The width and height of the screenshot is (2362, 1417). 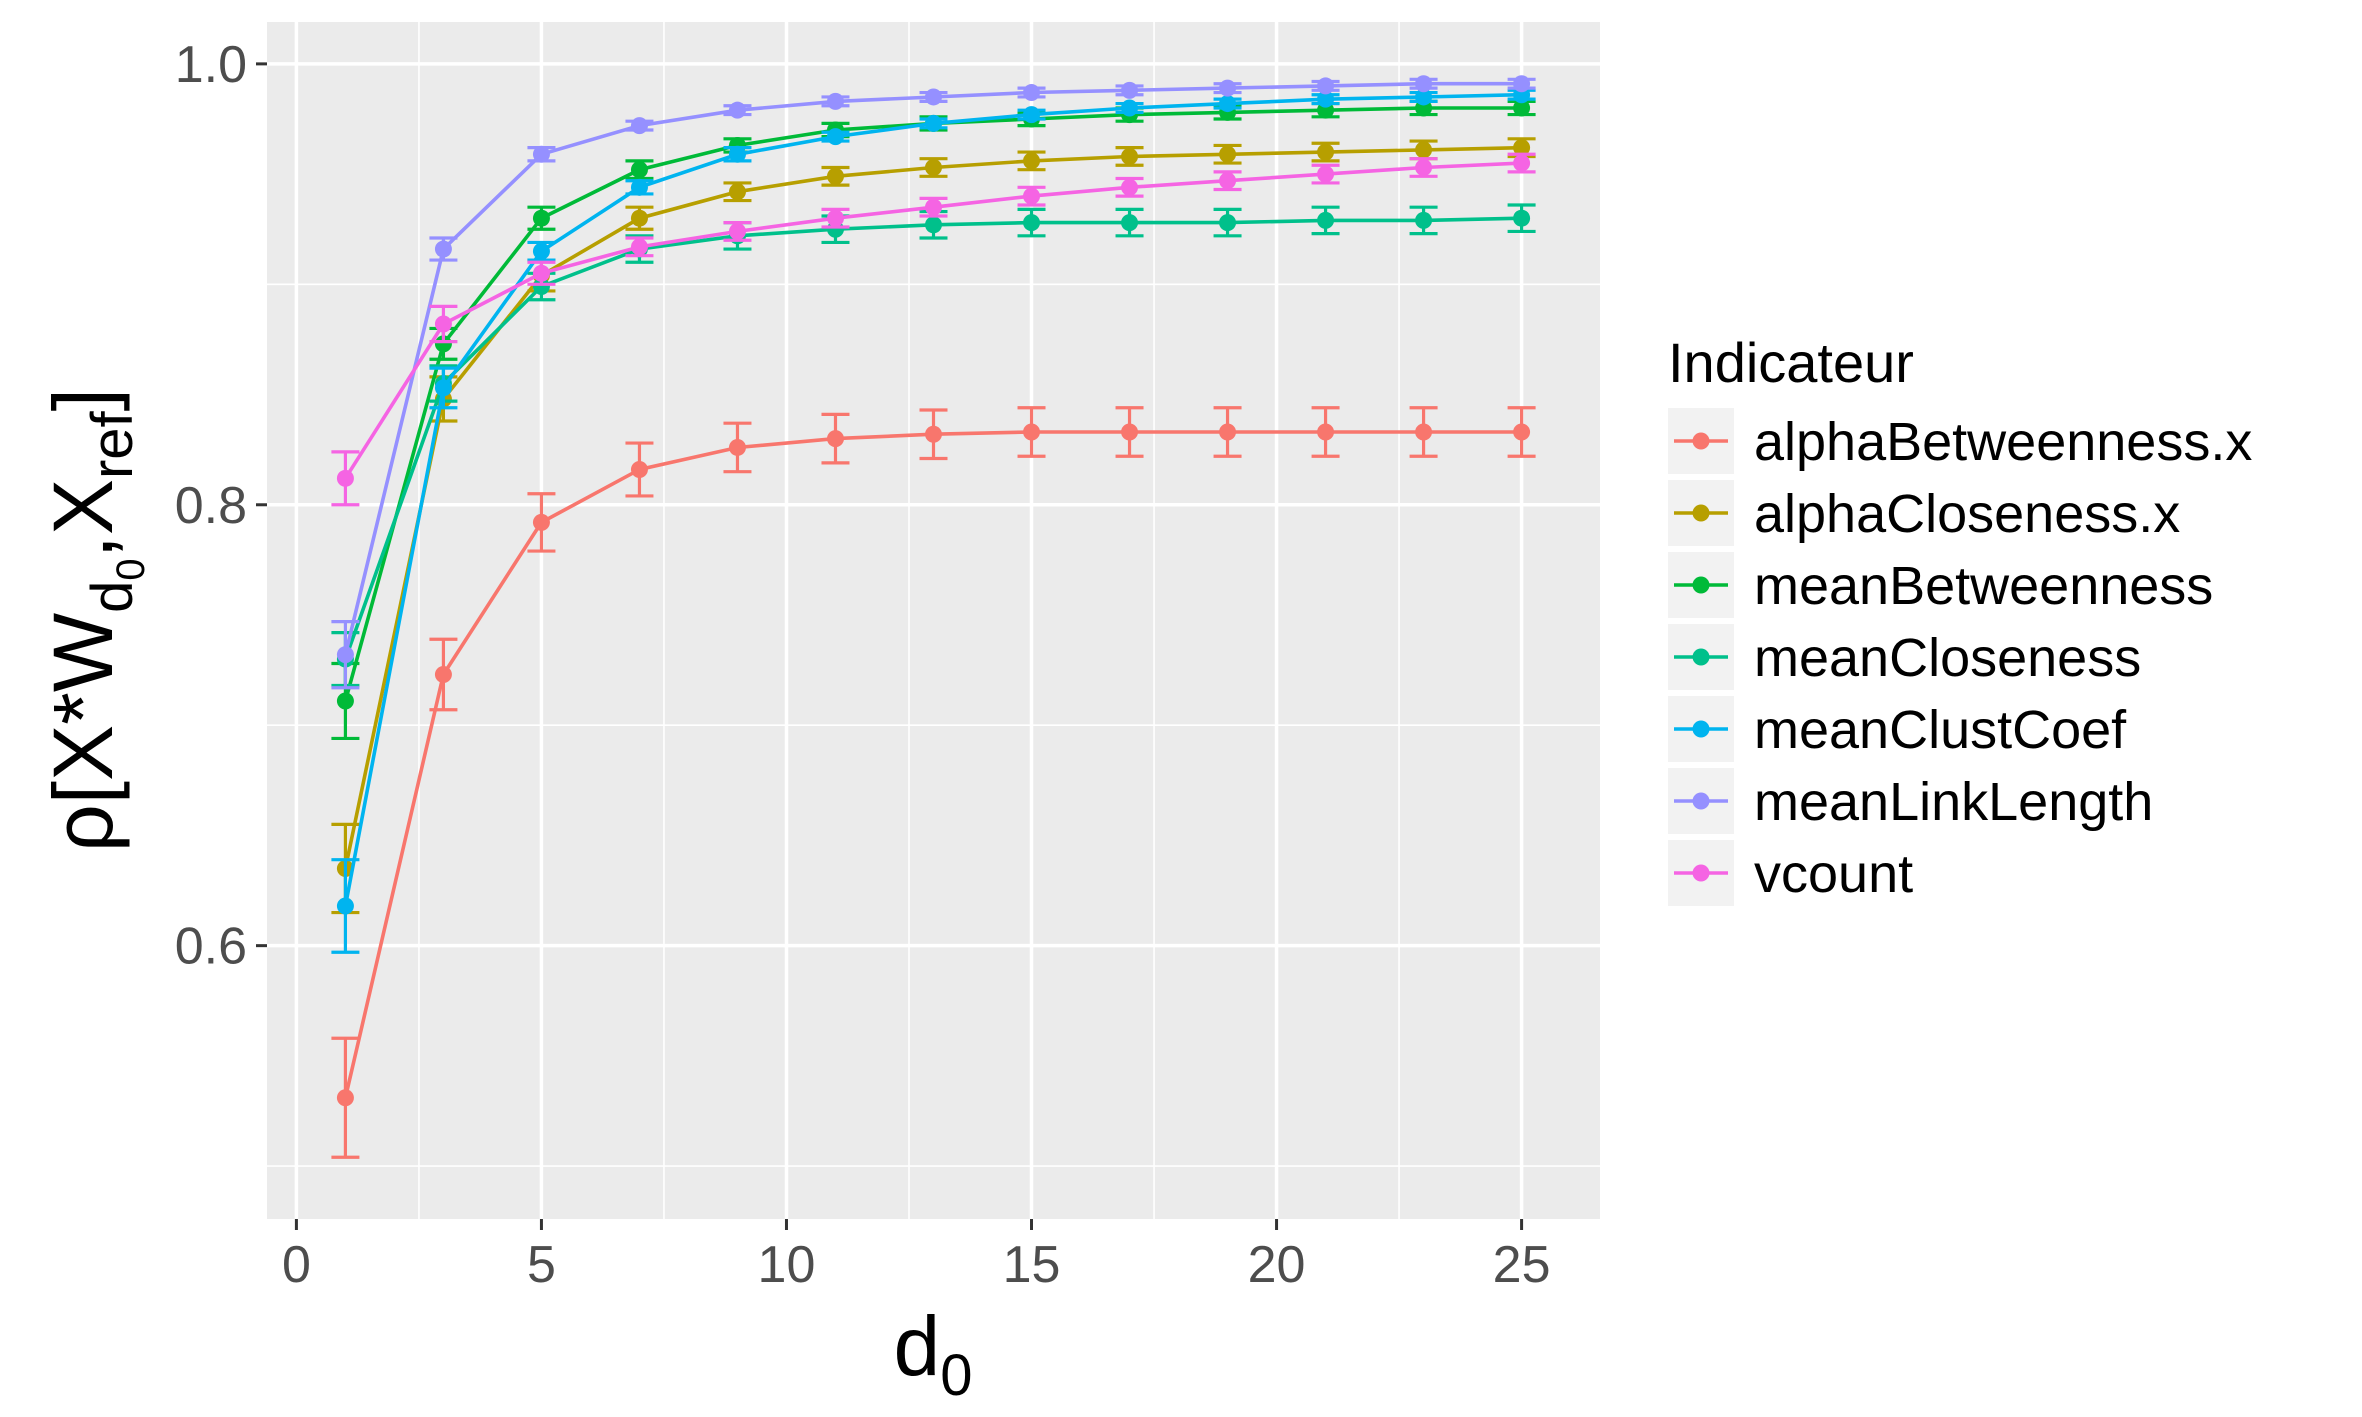 I want to click on x-tick-label: 15, so click(x=1032, y=1265).